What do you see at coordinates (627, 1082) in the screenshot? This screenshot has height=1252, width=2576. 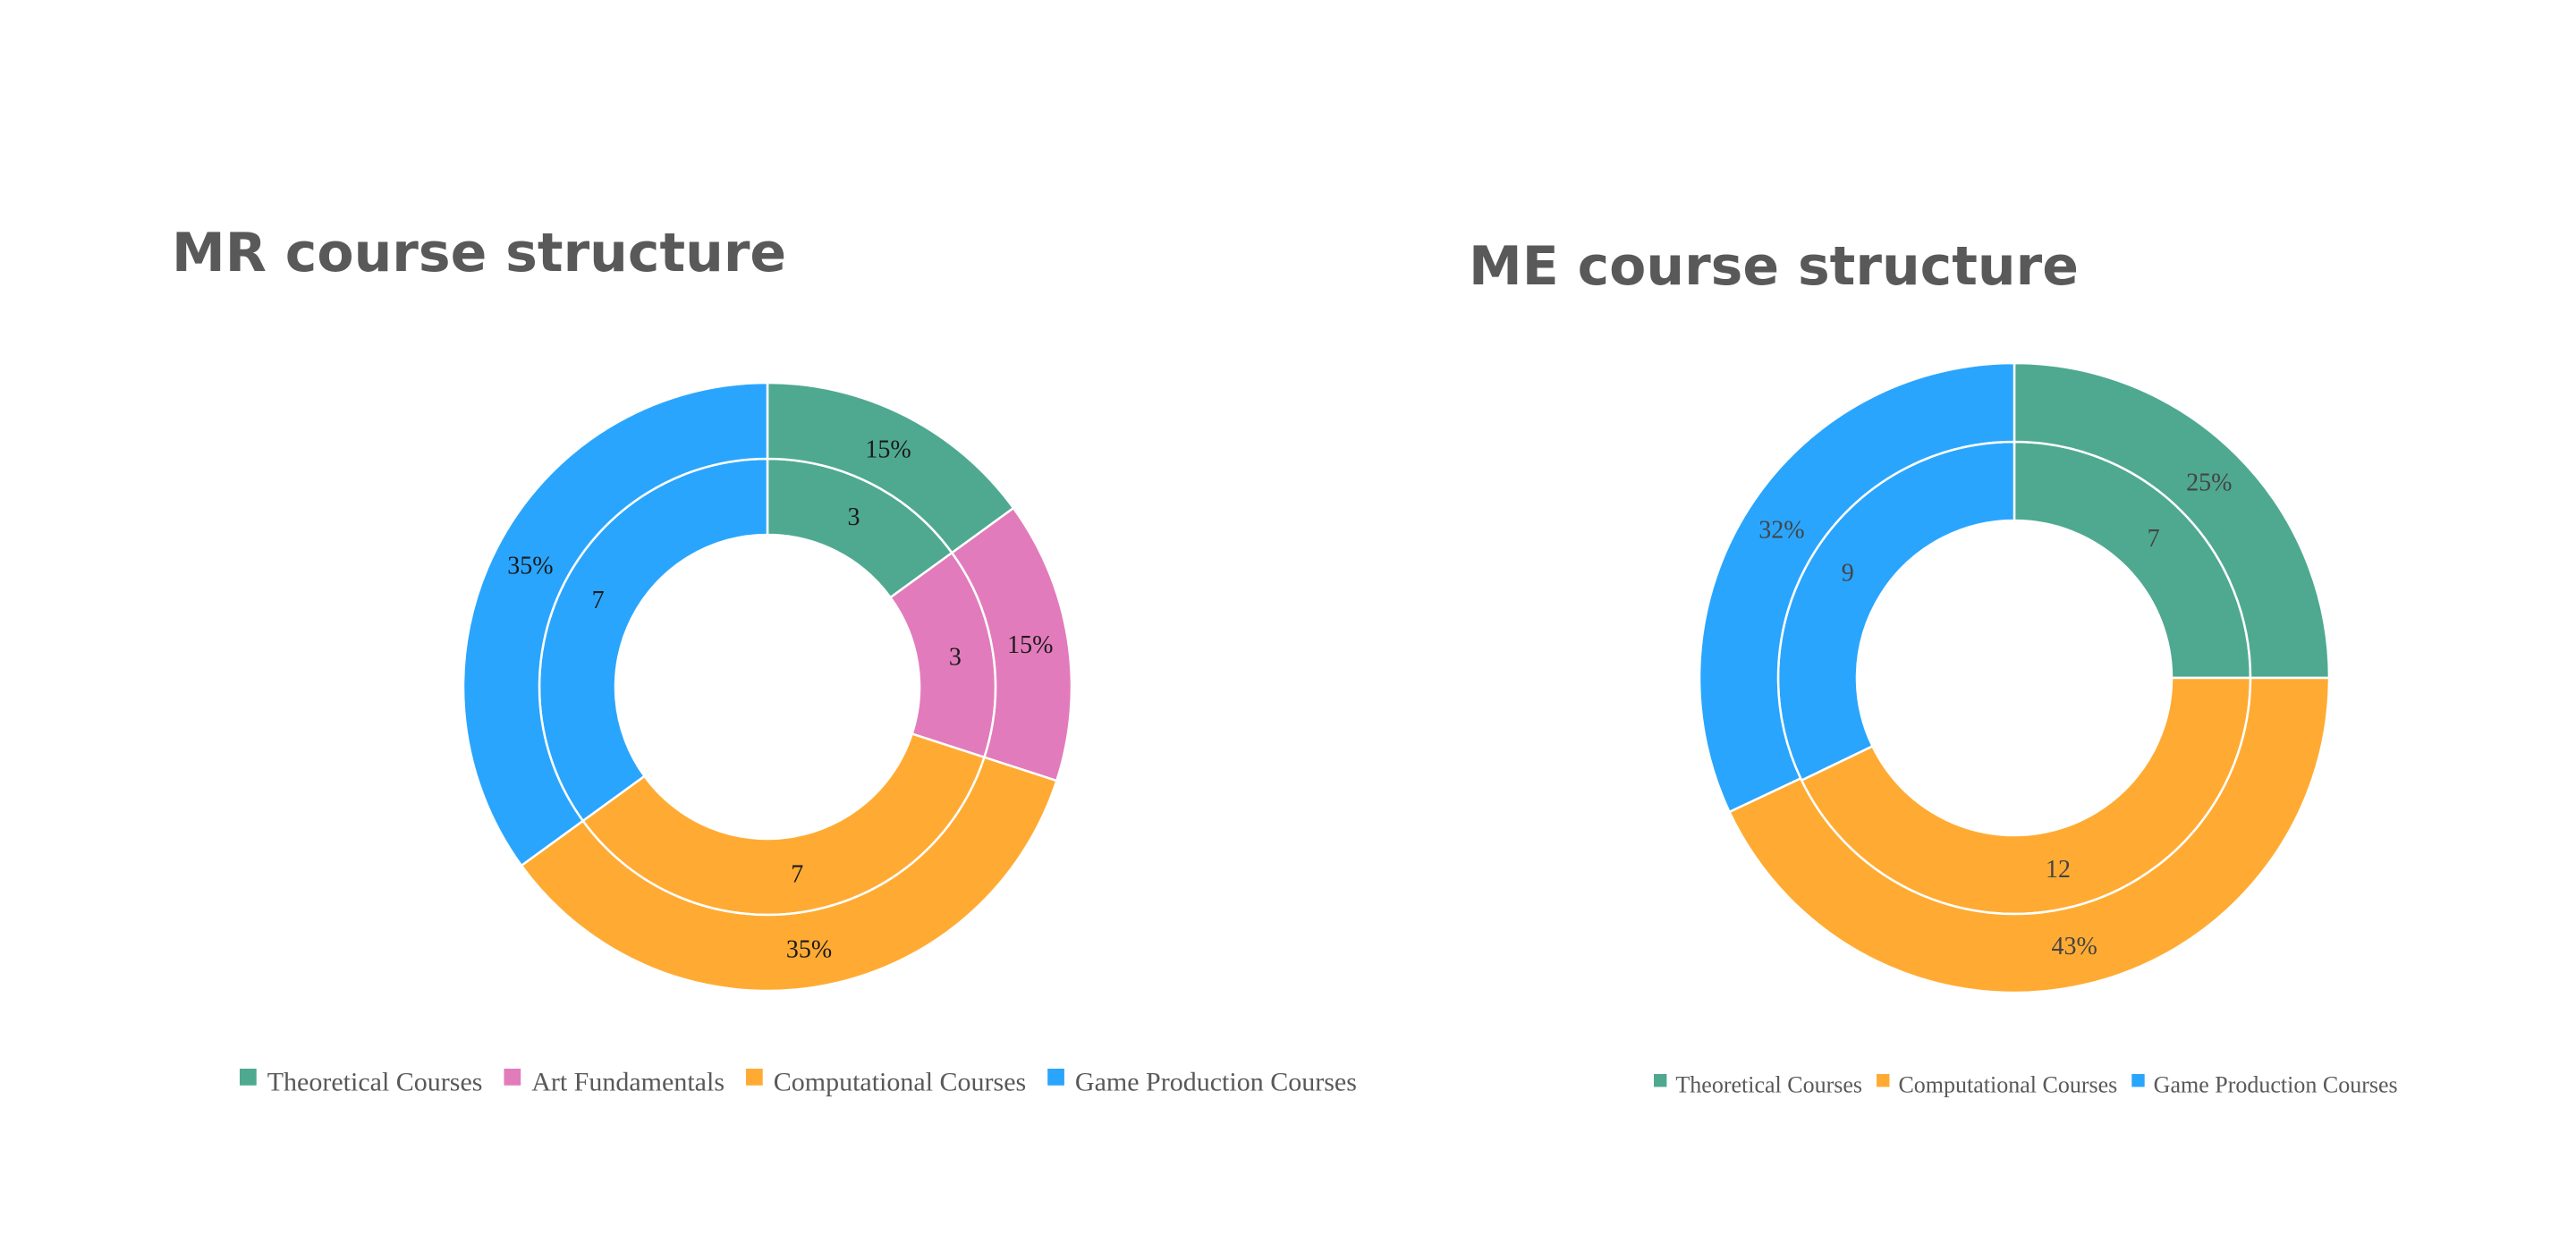 I see `legend-label: Art Fundamentals` at bounding box center [627, 1082].